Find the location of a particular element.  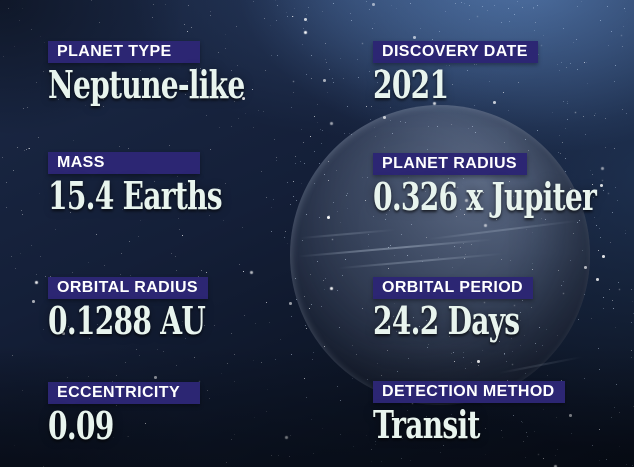

field-planet-radius: PLANET RADIUS 0.326 x Jupiter is located at coordinates (503, 184).